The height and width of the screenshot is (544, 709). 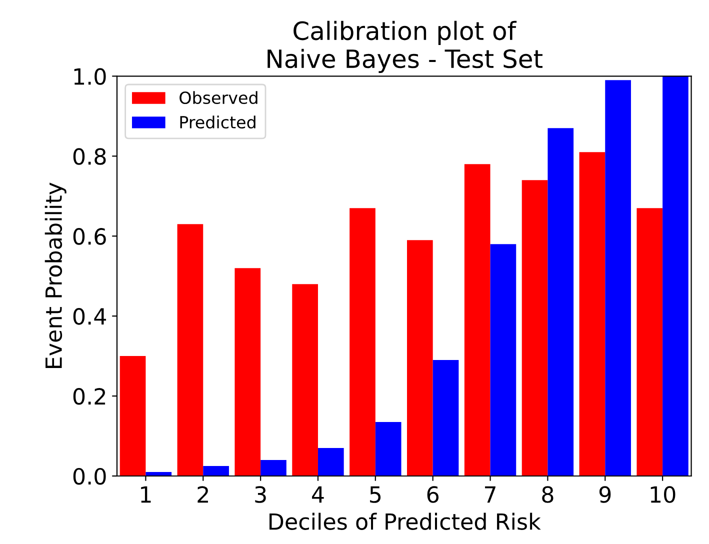 What do you see at coordinates (433, 494) in the screenshot?
I see `x-tick-label: 6` at bounding box center [433, 494].